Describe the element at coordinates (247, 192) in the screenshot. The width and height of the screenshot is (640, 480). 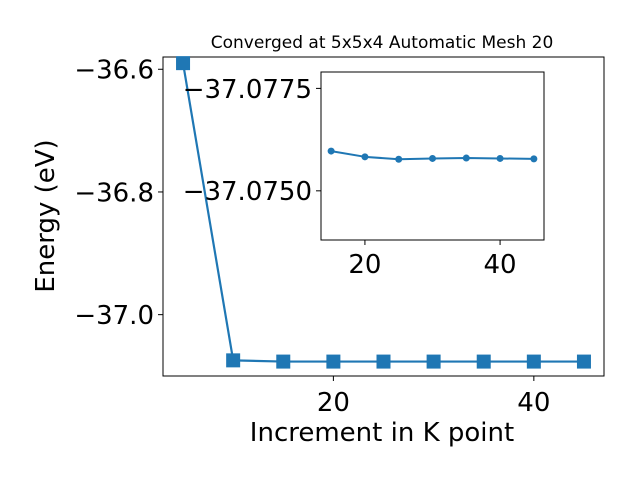
I see `inset-y-tick-label: −37.0750` at that location.